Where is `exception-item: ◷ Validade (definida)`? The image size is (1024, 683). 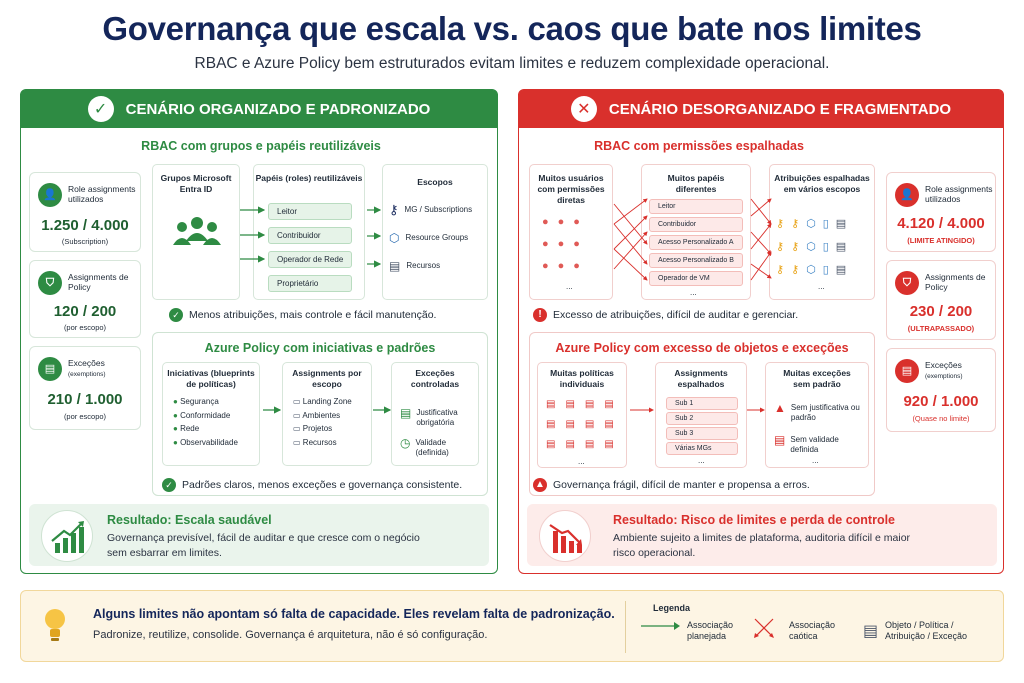 exception-item: ◷ Validade (definida) is located at coordinates (439, 447).